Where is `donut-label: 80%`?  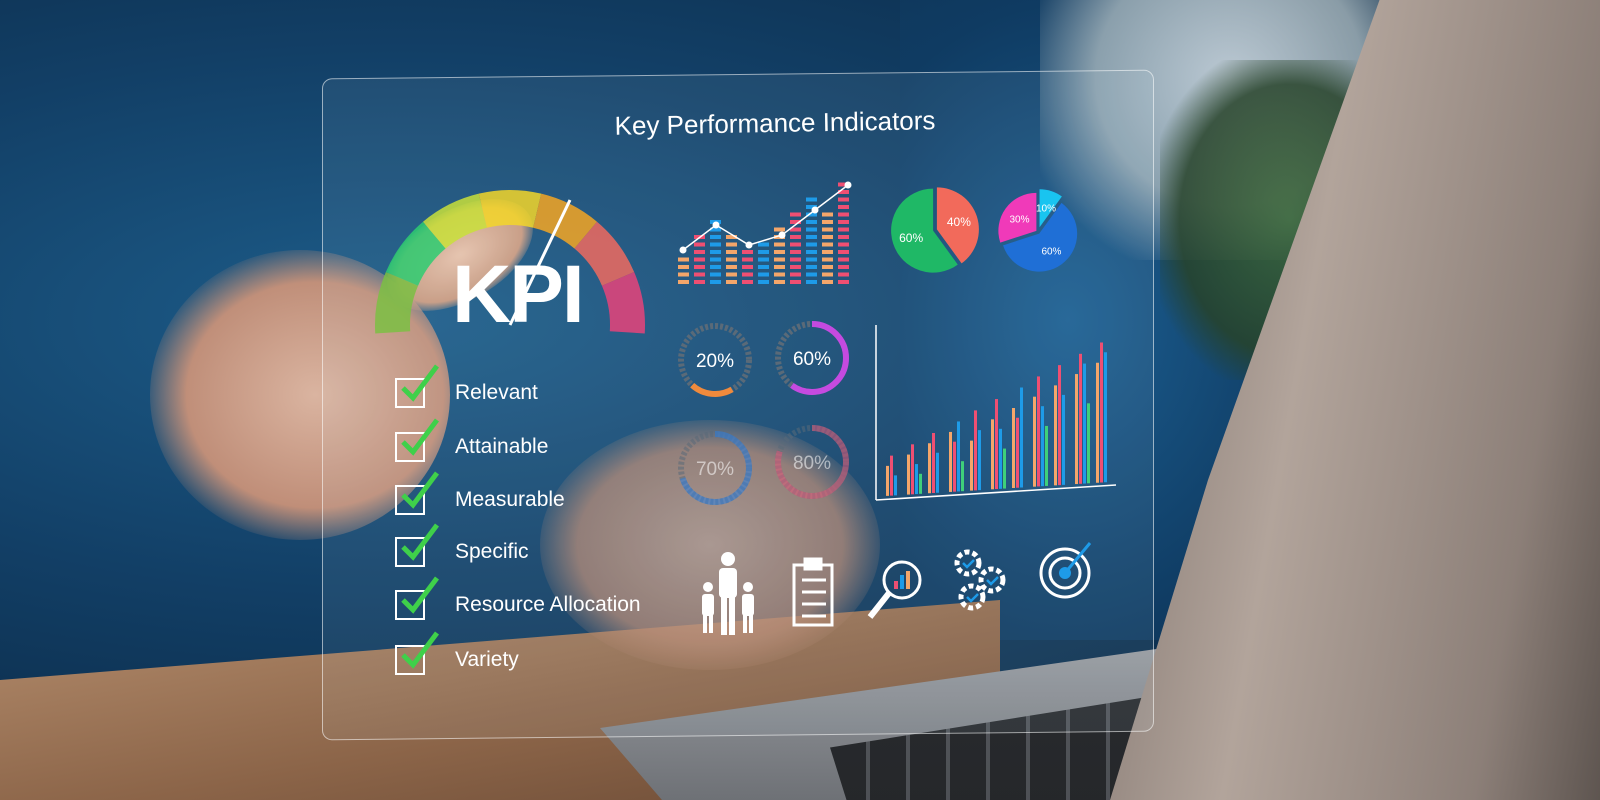
donut-label: 80% is located at coordinates (812, 463).